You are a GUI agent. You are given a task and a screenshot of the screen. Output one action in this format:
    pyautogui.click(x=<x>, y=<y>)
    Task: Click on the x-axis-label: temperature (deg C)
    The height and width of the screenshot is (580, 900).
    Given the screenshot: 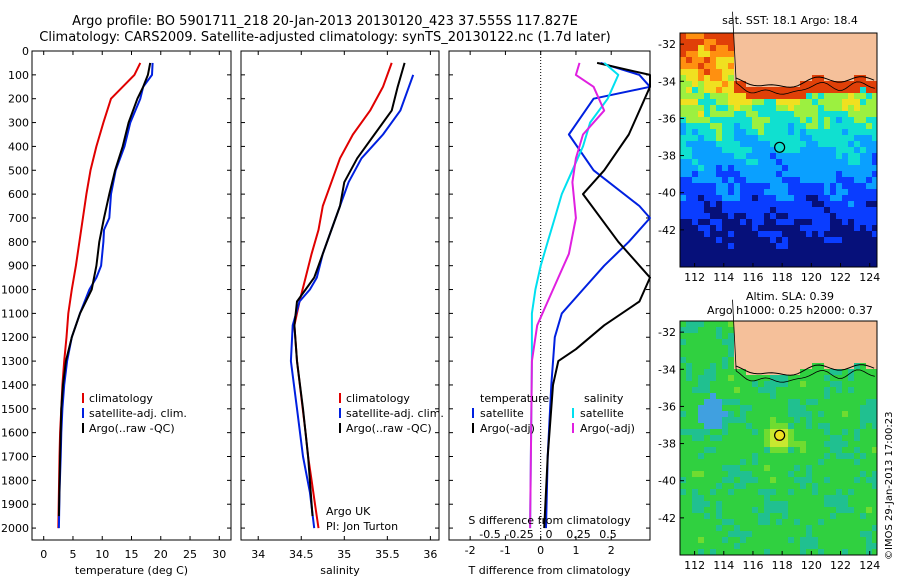 What is the action you would take?
    pyautogui.click(x=131, y=570)
    